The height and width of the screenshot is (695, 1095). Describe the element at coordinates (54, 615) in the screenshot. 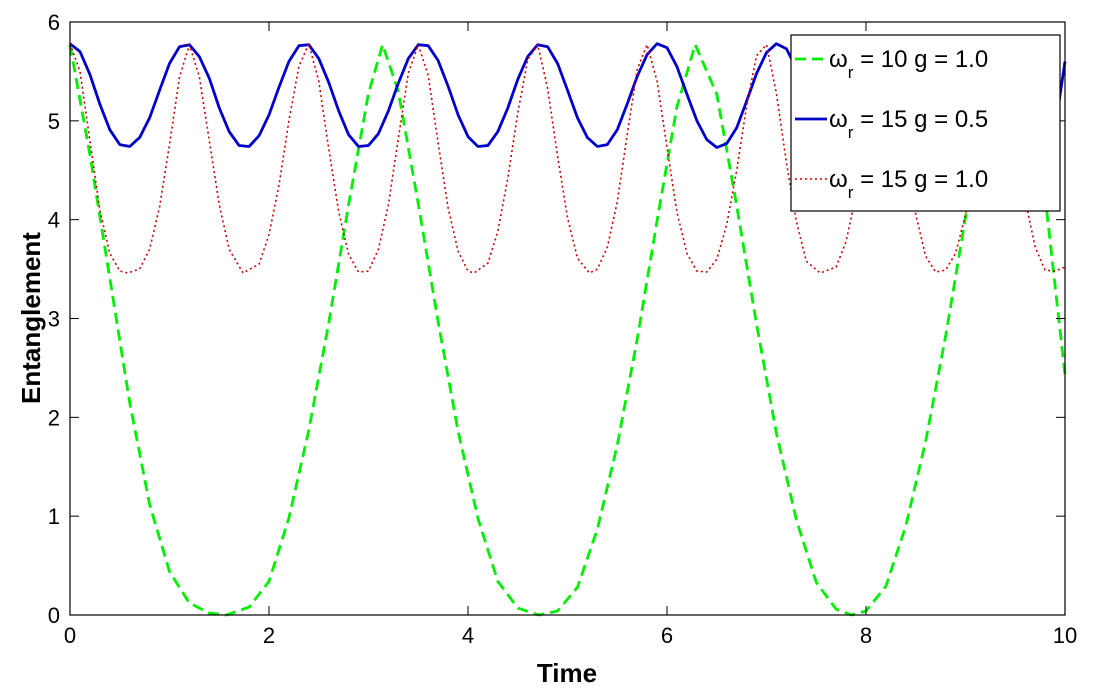

I see `y-tick-label-0: 0` at that location.